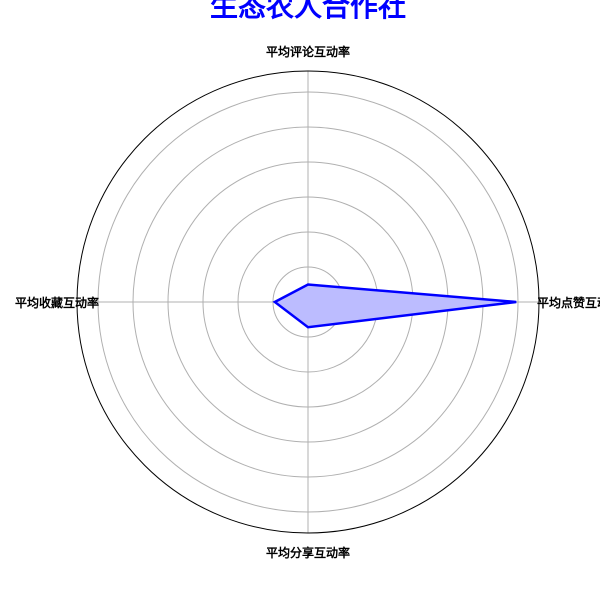 This screenshot has width=600, height=600. I want to click on radar-series, so click(394, 306).